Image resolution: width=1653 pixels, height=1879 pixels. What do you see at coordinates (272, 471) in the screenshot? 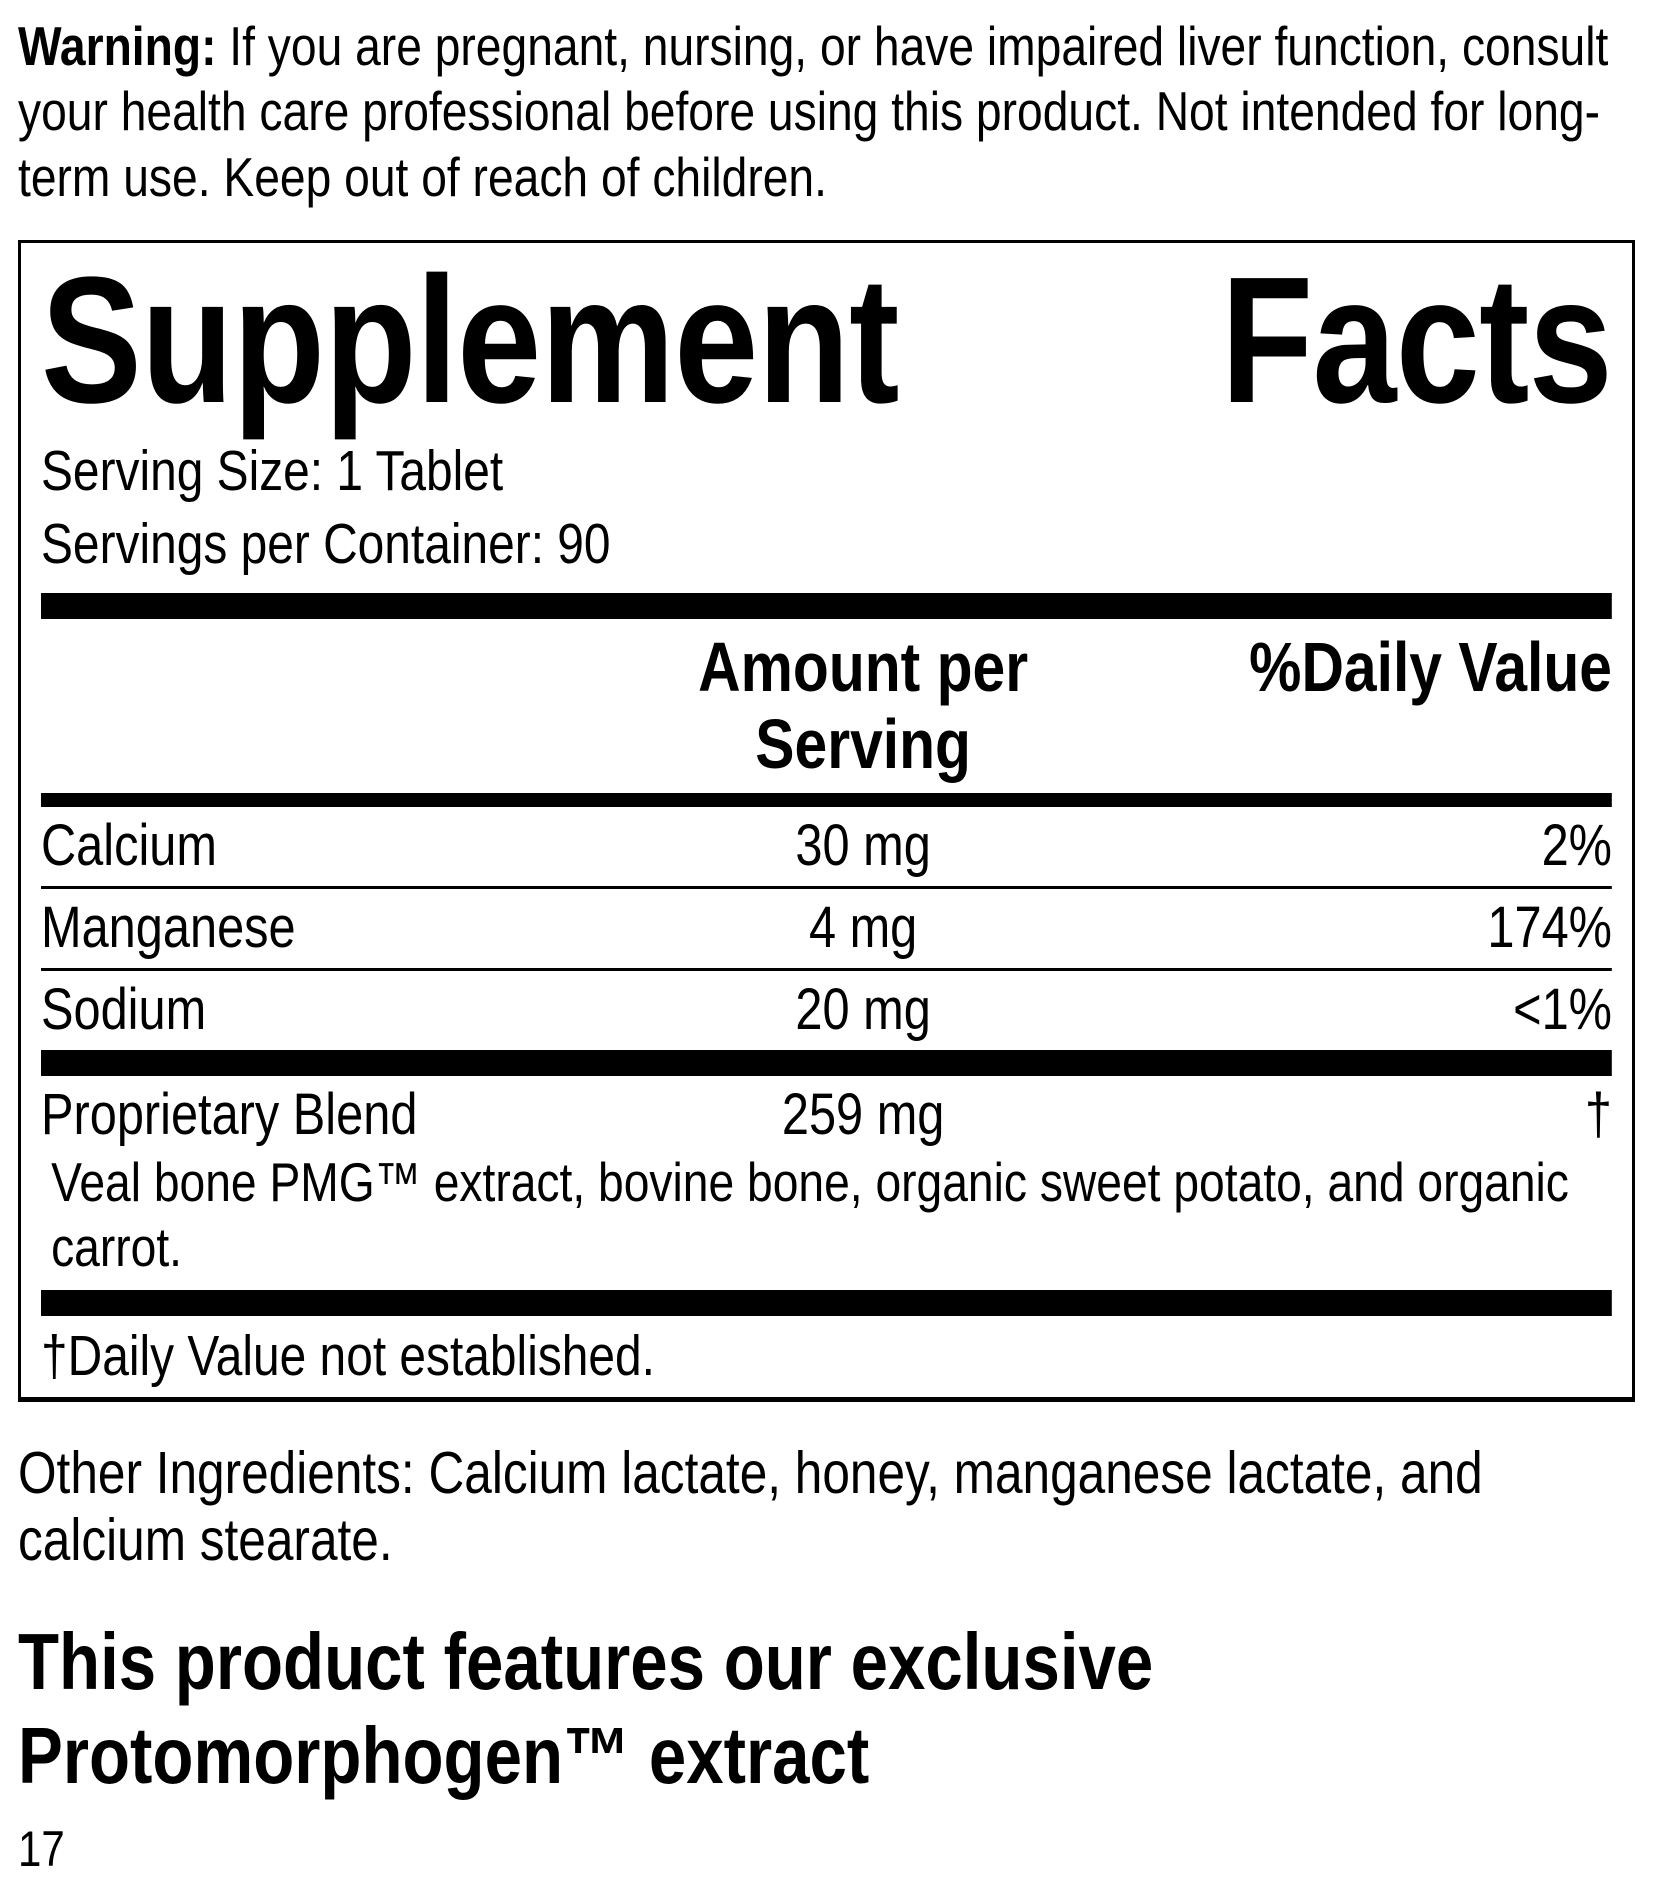
I see `serving-size: Serving Size: 1 Tablet` at bounding box center [272, 471].